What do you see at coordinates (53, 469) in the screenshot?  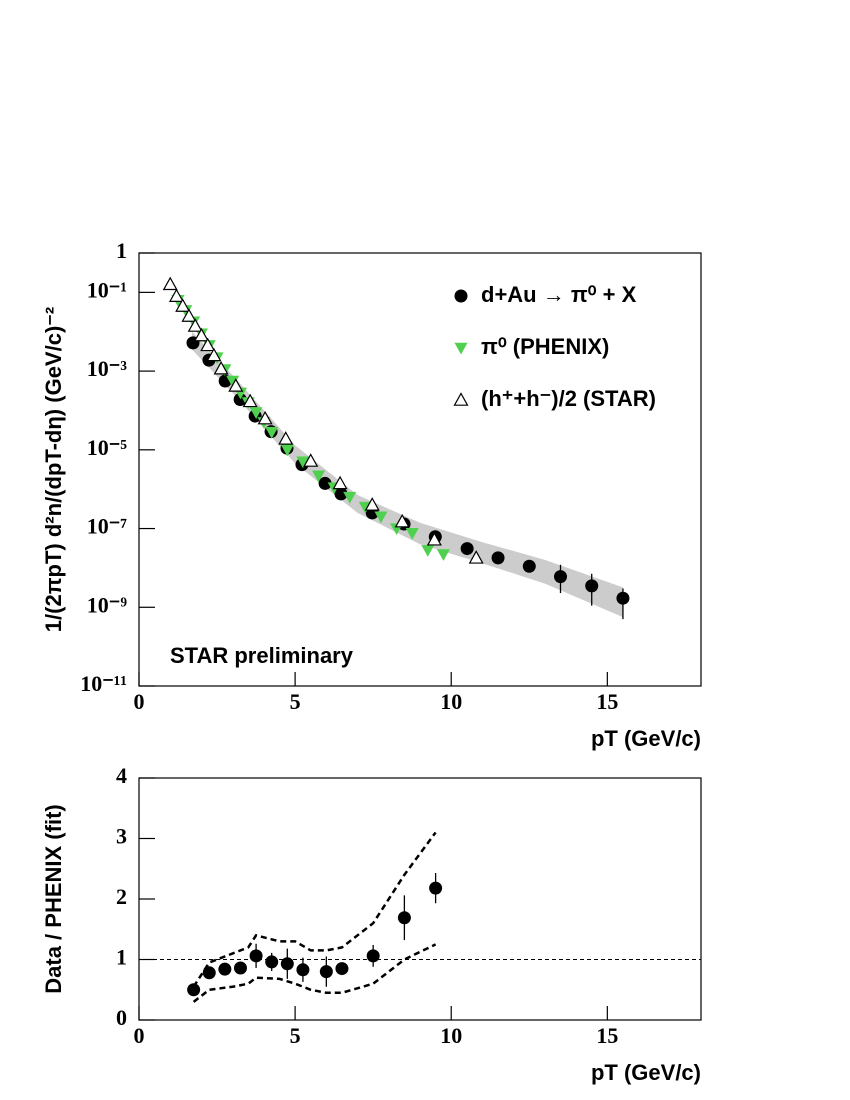 I see `y-axis-label: 1/(2πpT) d²n/(dpT-dη) (GeV/c)⁻²` at bounding box center [53, 469].